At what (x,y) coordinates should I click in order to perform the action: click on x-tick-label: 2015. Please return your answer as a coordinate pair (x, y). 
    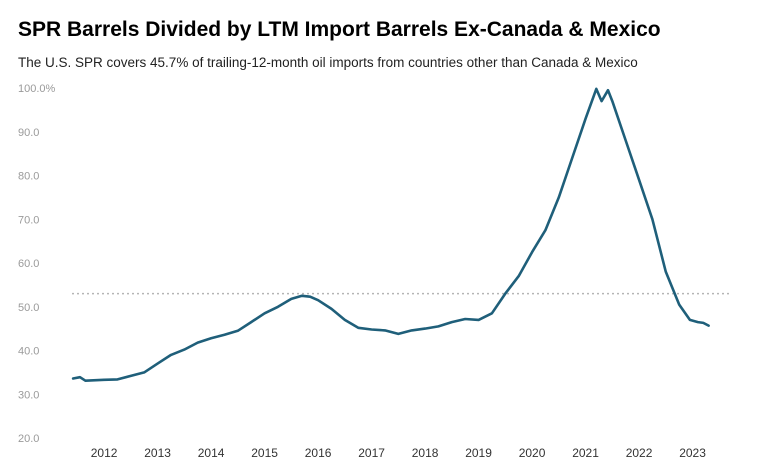
    Looking at the image, I should click on (264, 453).